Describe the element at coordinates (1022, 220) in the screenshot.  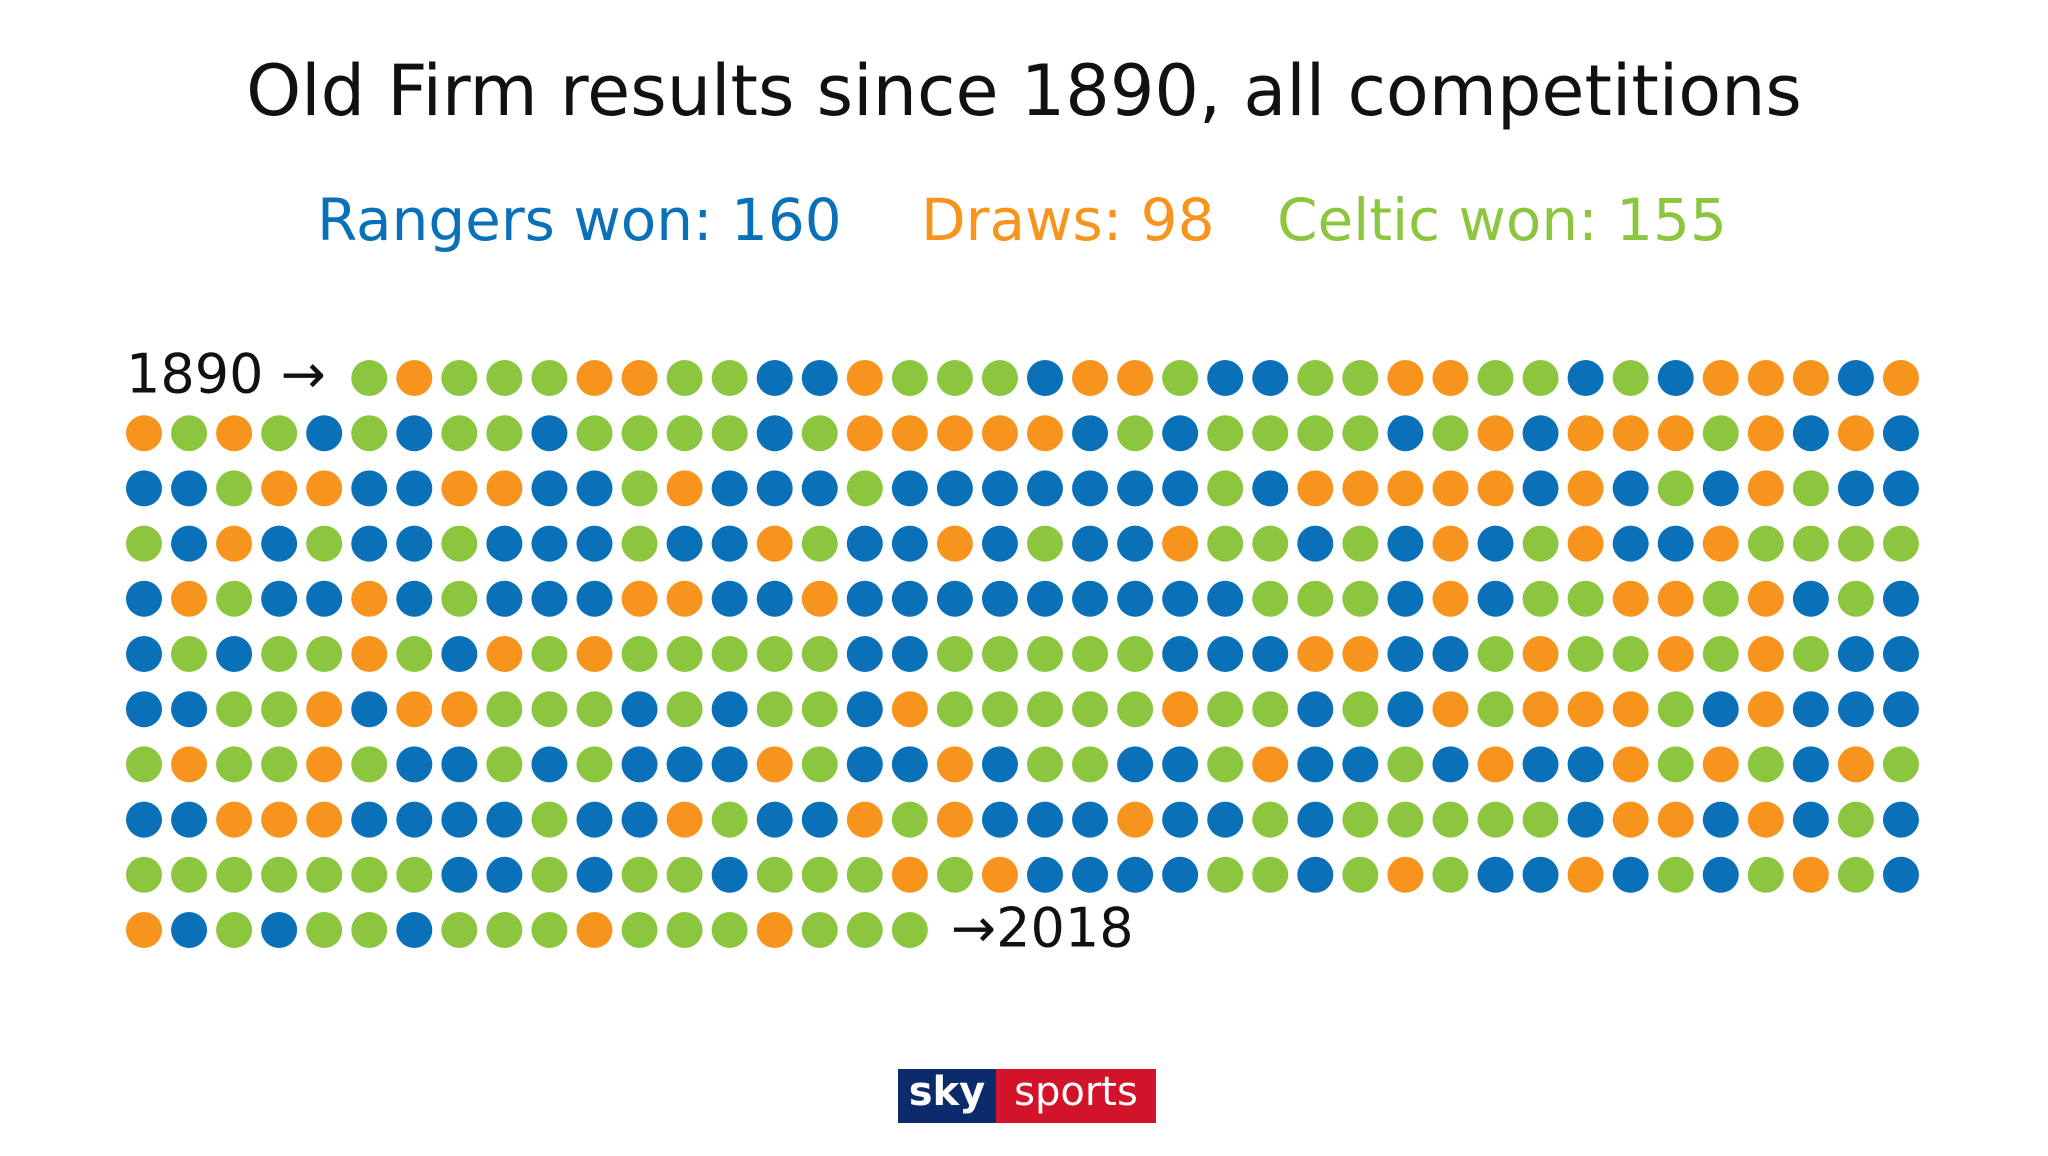
I see `legend: Rangers won: 160 Draws: 98 Celtic won: 155` at that location.